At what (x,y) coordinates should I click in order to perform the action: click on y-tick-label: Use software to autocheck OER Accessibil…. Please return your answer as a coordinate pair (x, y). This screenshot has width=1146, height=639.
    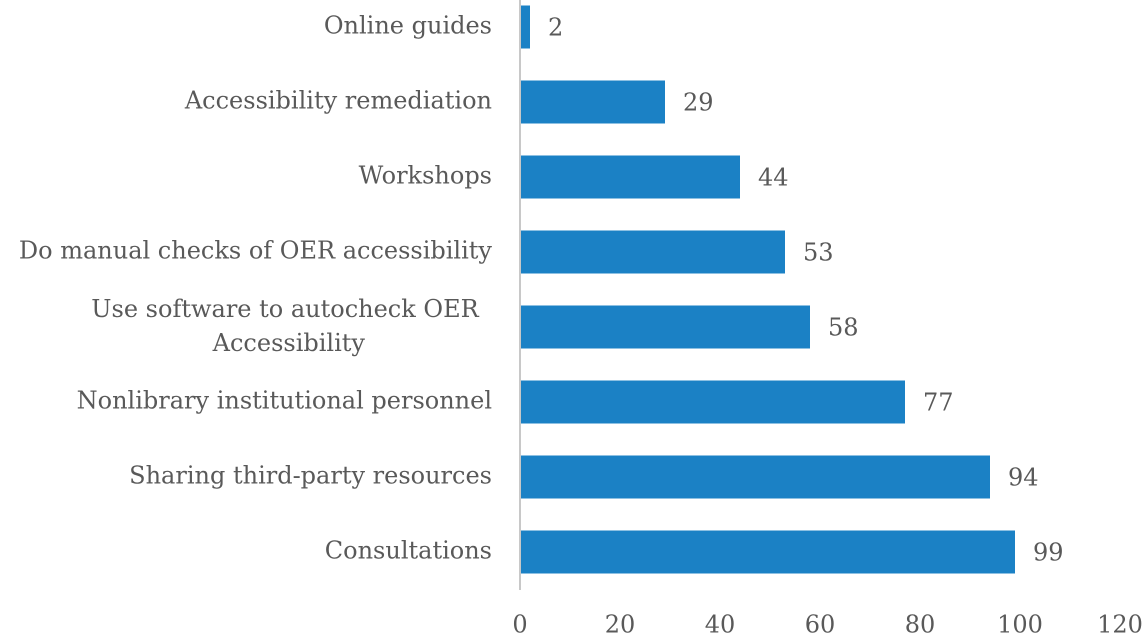
    Looking at the image, I should click on (285, 326).